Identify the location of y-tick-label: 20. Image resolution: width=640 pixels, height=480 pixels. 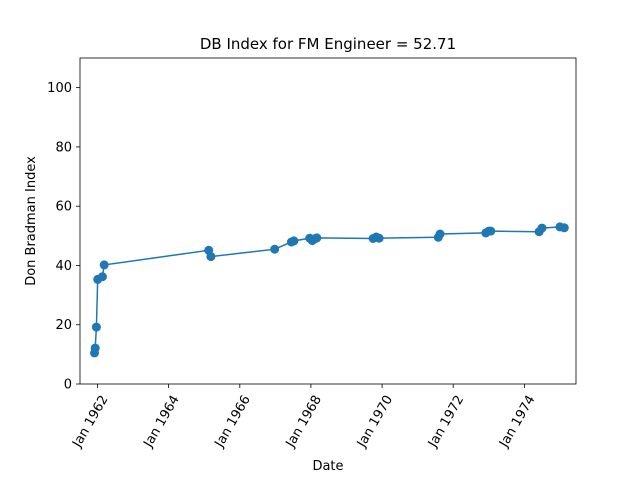
(63, 325).